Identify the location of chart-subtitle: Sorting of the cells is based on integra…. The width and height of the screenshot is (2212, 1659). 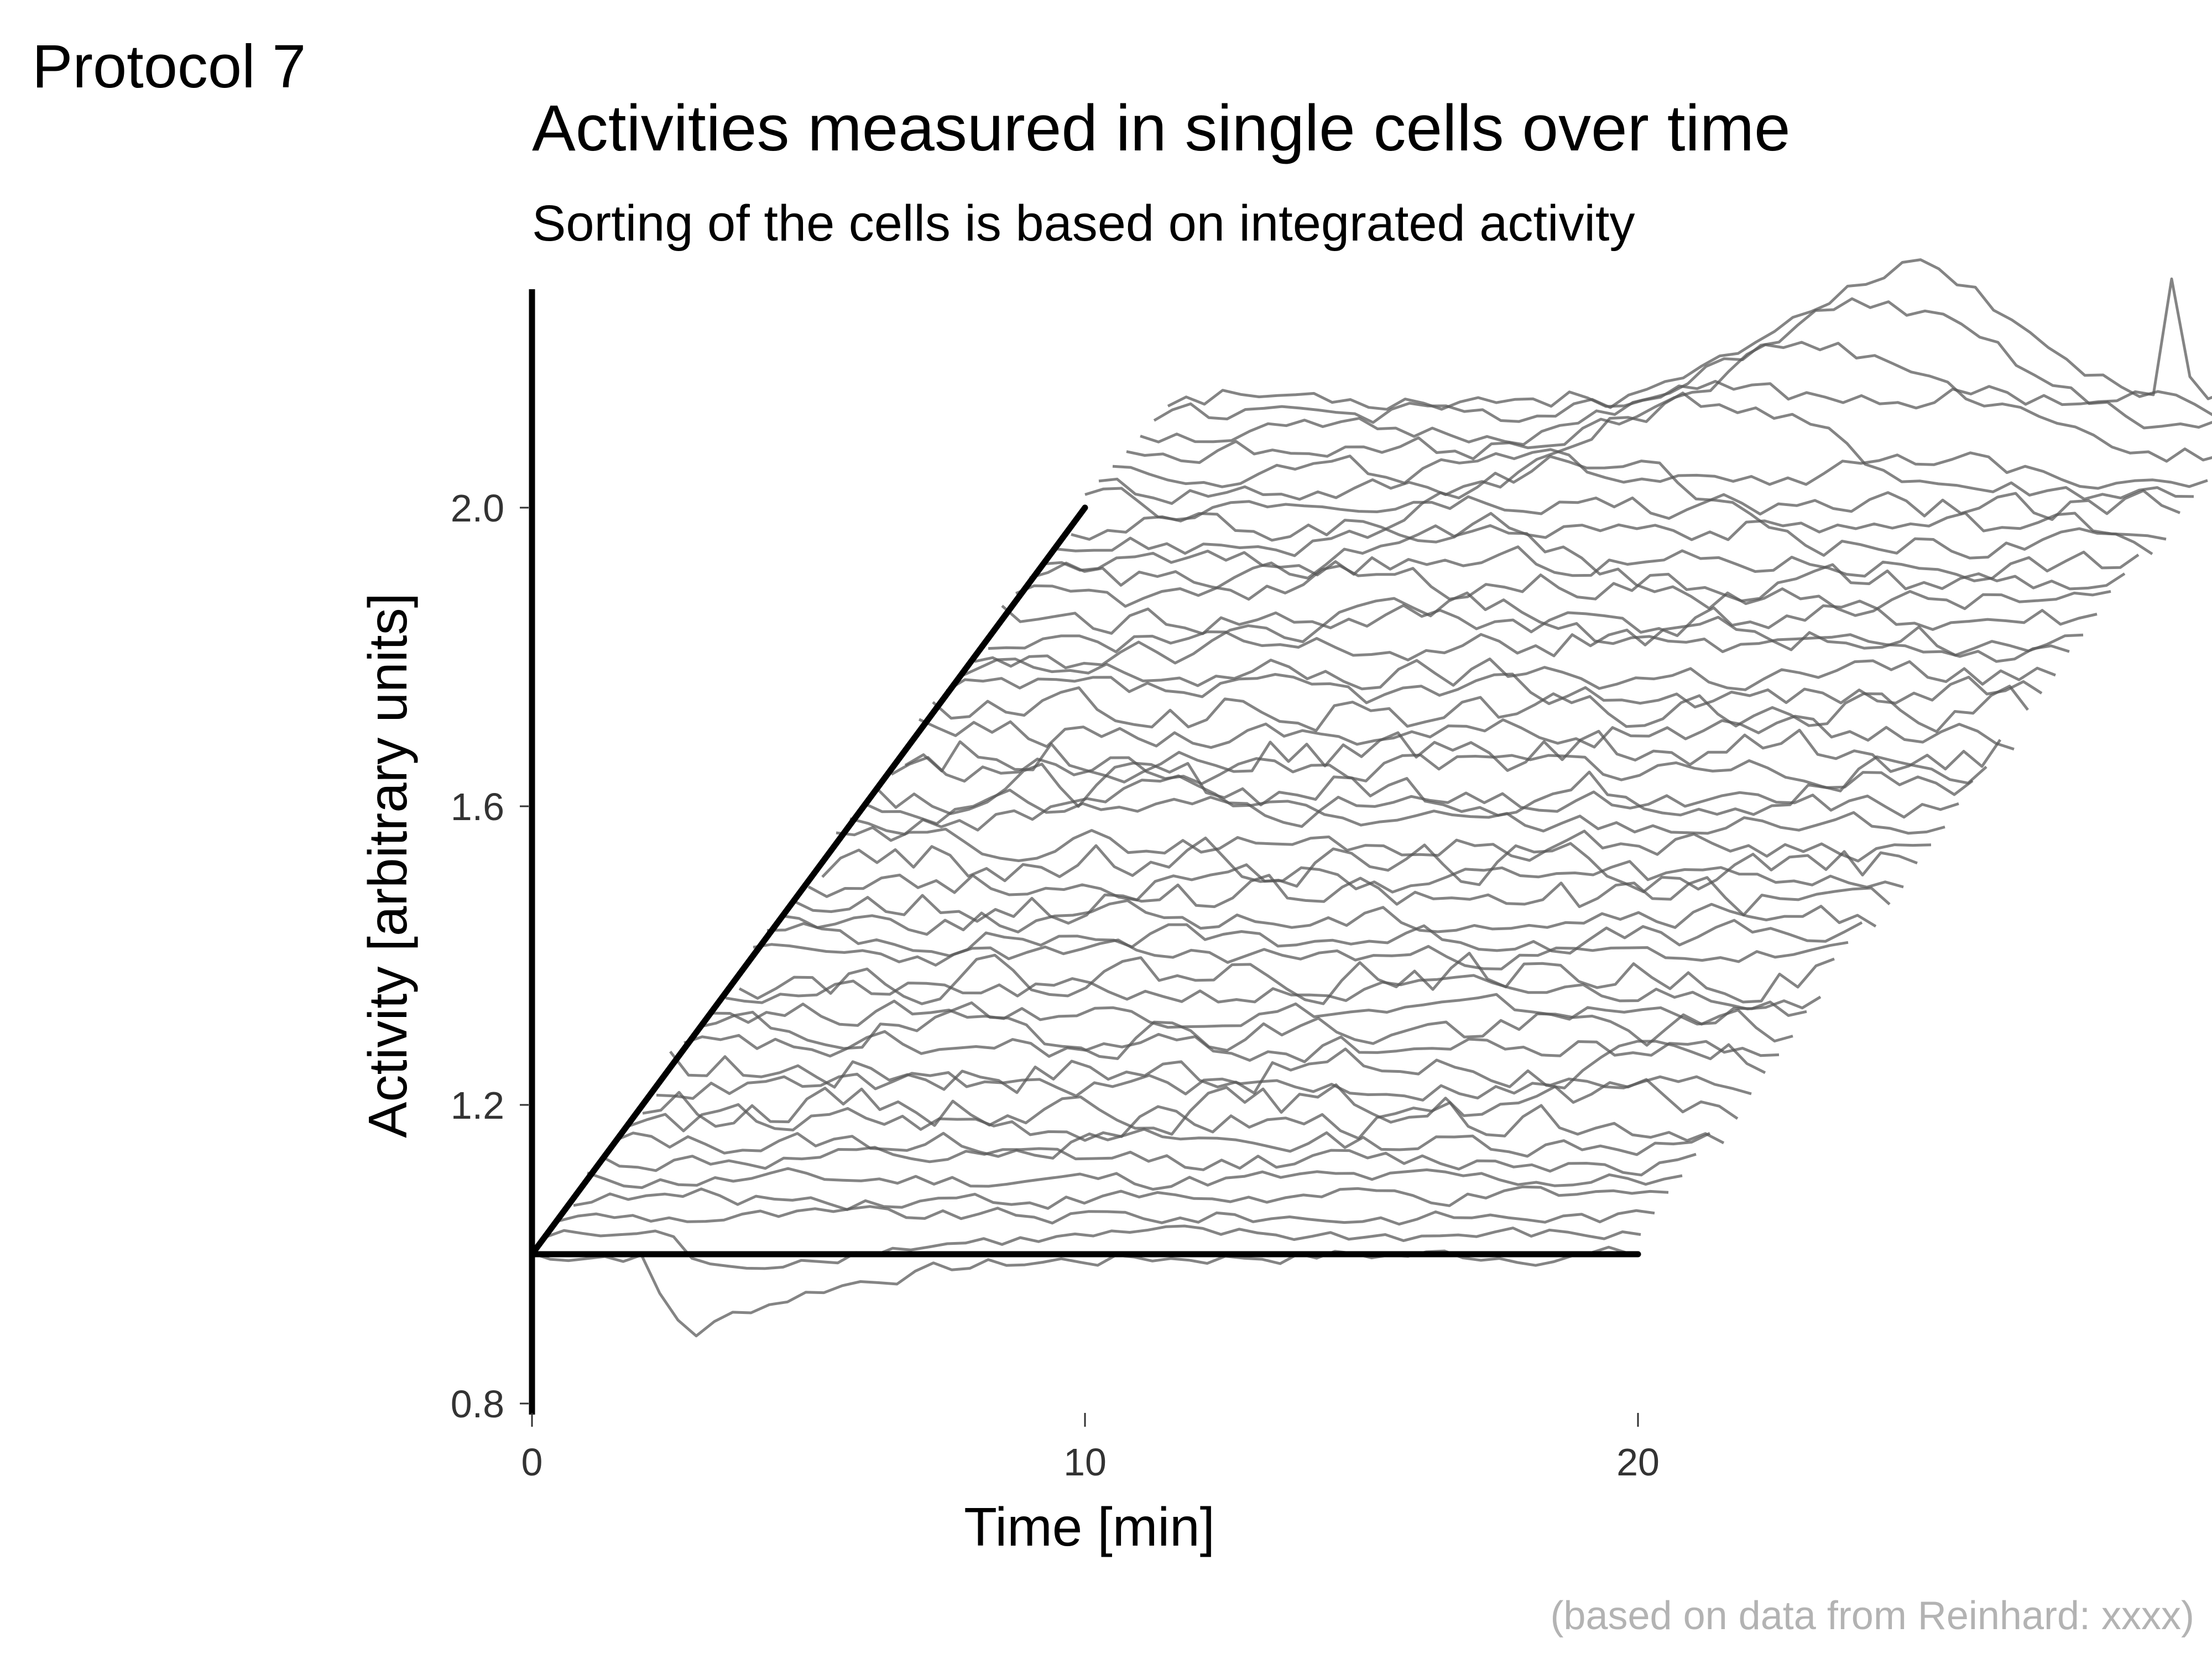
(1084, 224).